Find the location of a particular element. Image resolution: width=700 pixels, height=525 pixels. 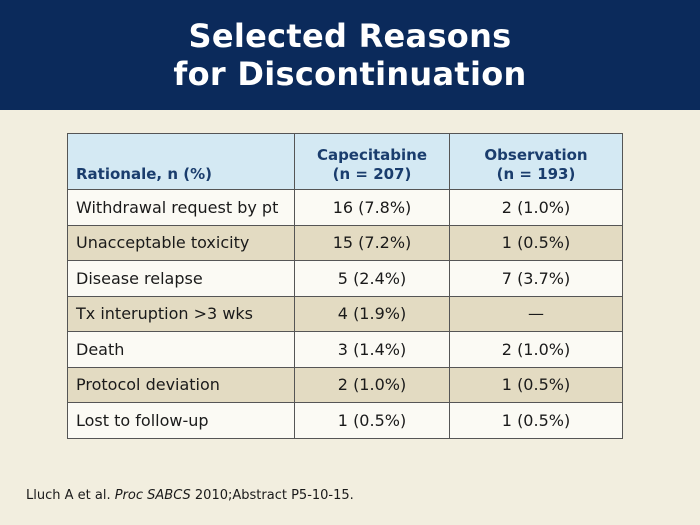

cell-observation: 7 (3.7%) is located at coordinates (536, 278).